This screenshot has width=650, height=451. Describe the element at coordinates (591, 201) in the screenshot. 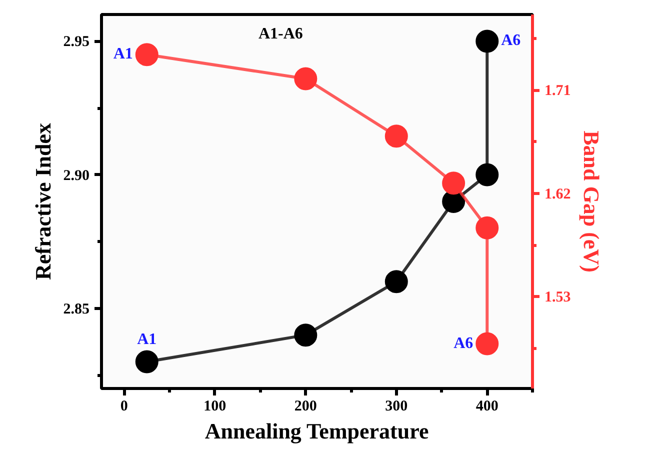

I see `y2-axis-title: Band Gap (eV)` at that location.